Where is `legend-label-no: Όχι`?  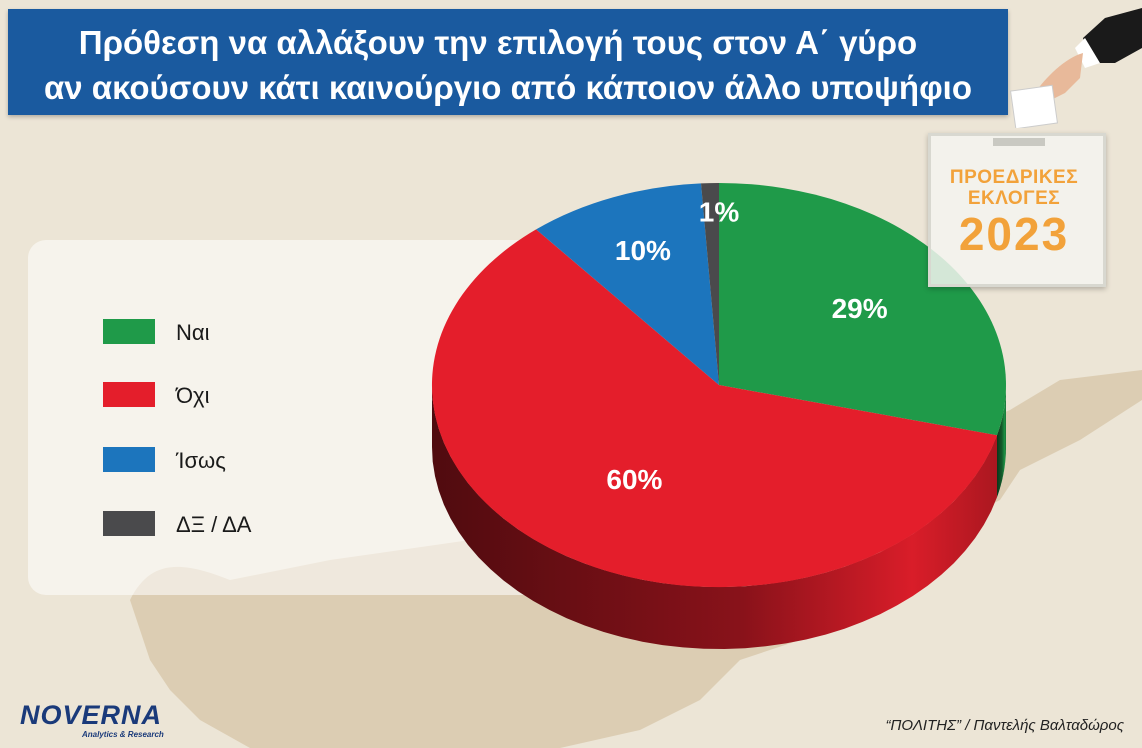 legend-label-no: Όχι is located at coordinates (193, 395).